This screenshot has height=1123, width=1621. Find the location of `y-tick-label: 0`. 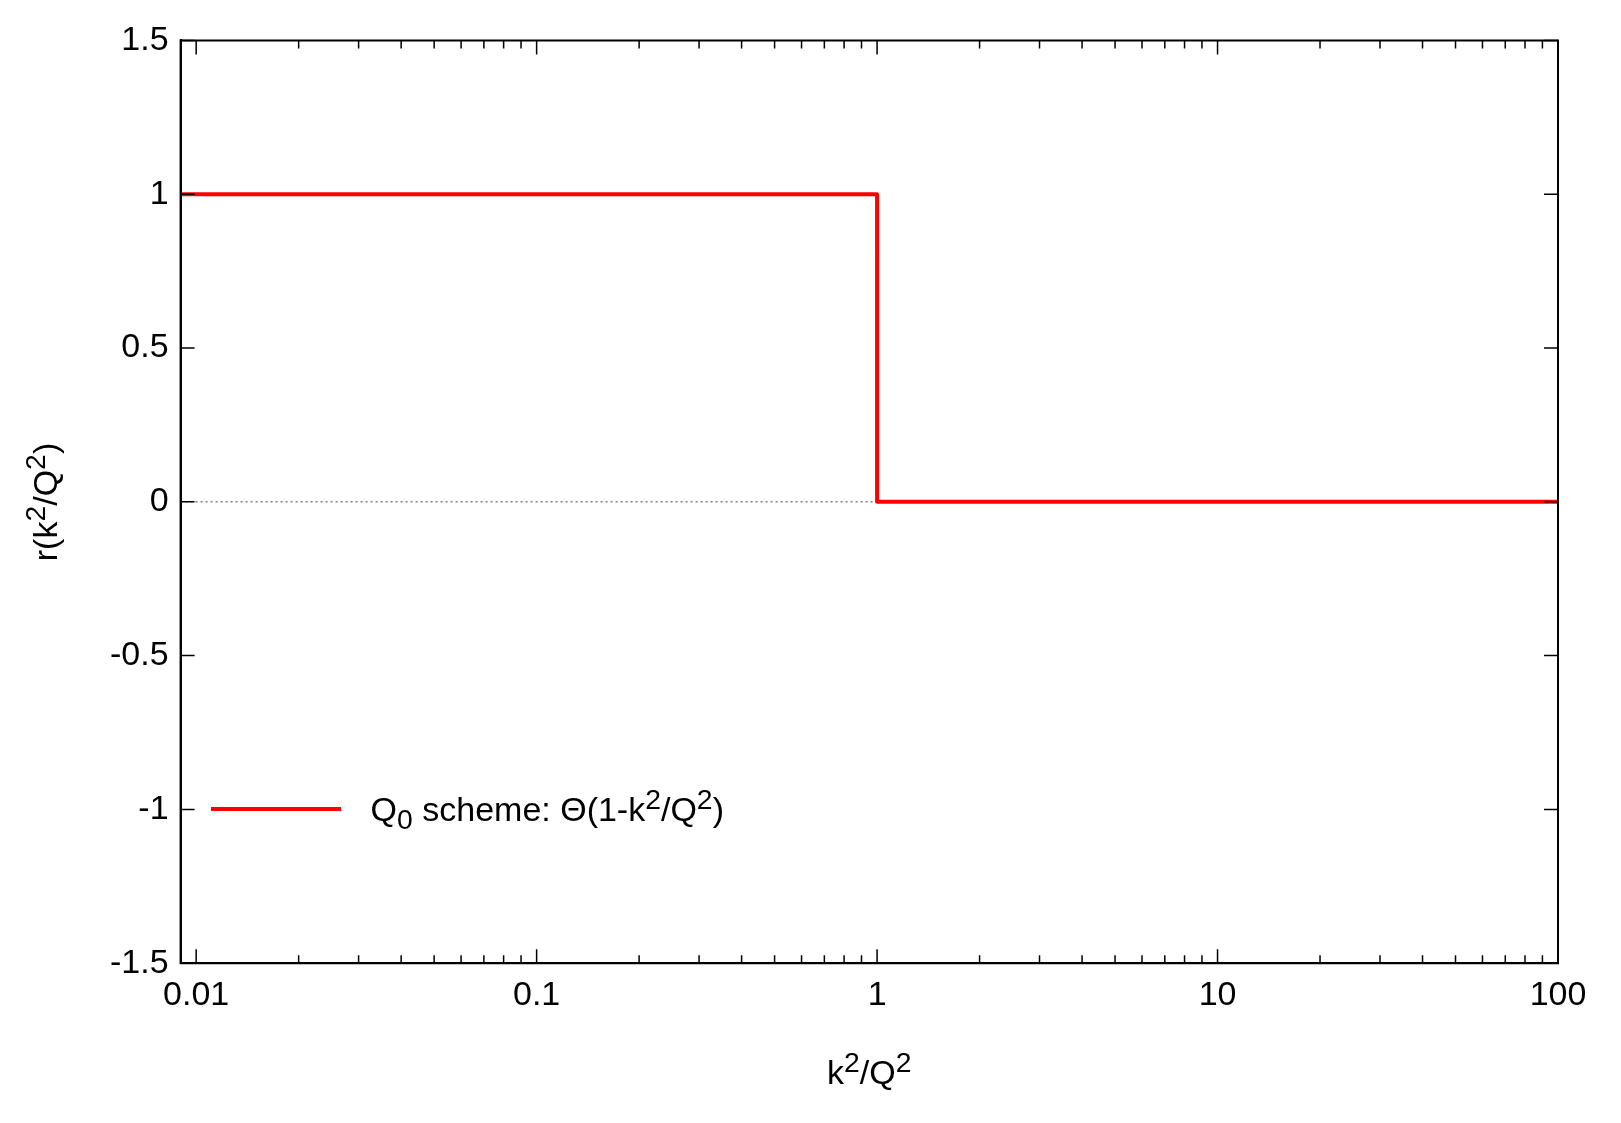

y-tick-label: 0 is located at coordinates (159, 499).